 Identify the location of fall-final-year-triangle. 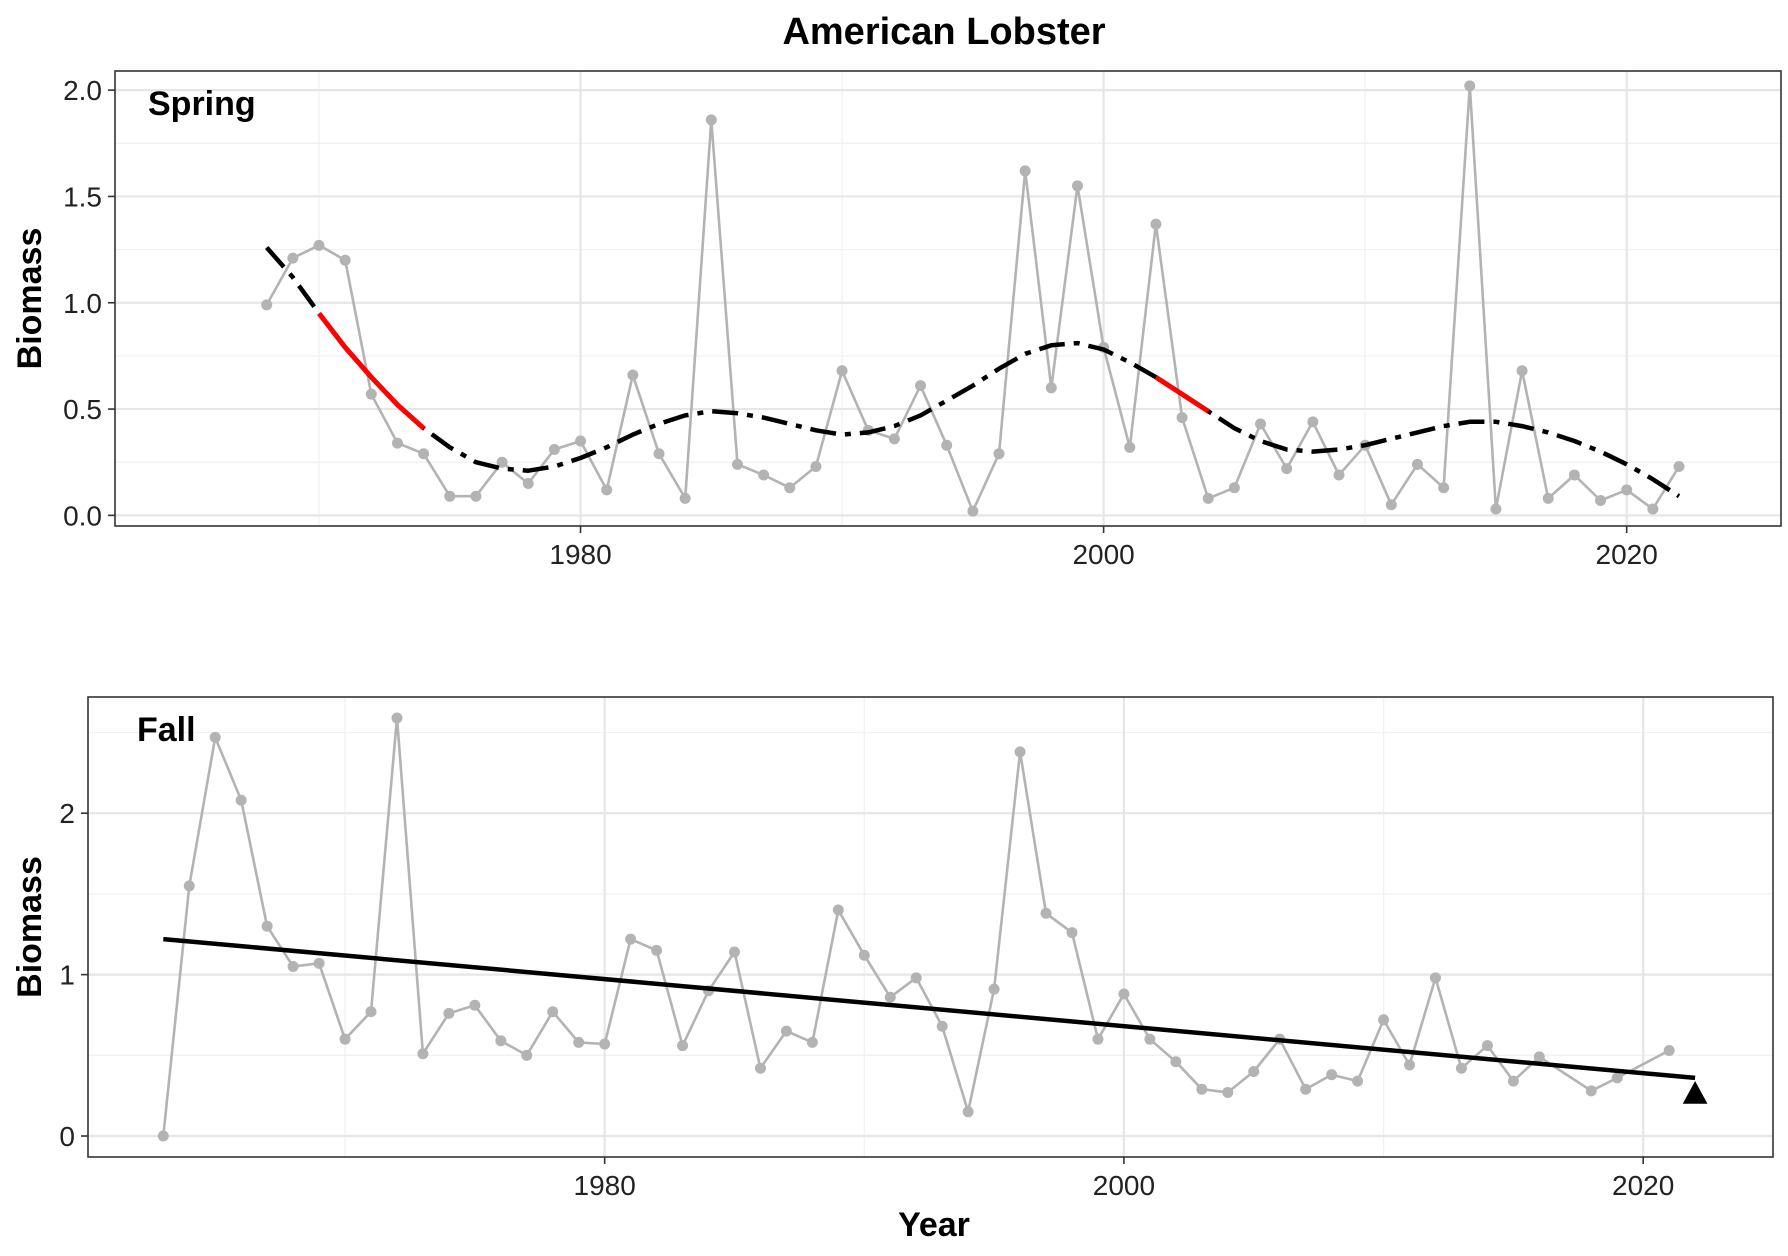
(1695, 1092).